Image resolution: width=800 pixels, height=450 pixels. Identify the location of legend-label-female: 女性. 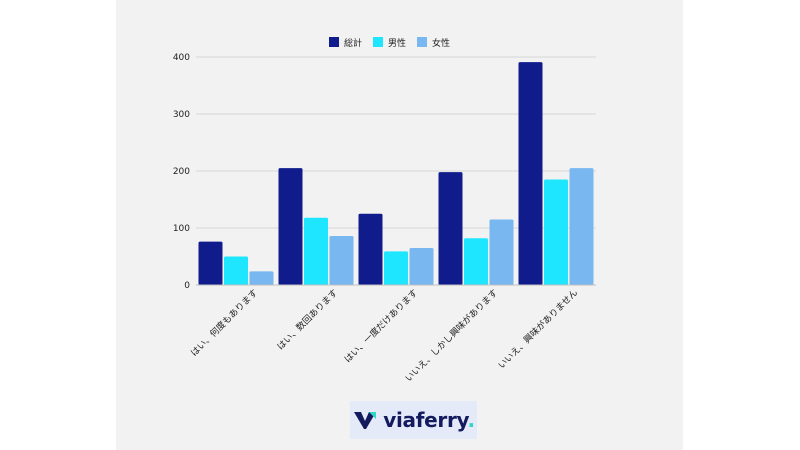
(441, 43).